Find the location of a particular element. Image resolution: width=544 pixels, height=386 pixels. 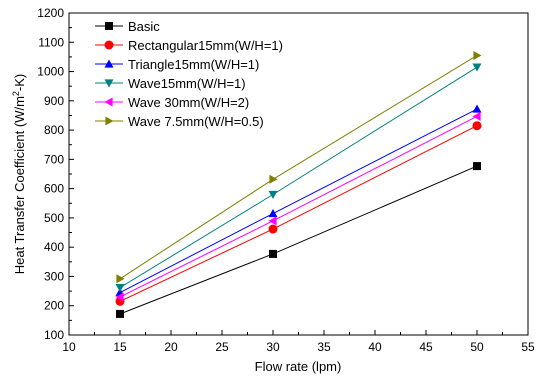

x-tick-label: 45 is located at coordinates (426, 347).